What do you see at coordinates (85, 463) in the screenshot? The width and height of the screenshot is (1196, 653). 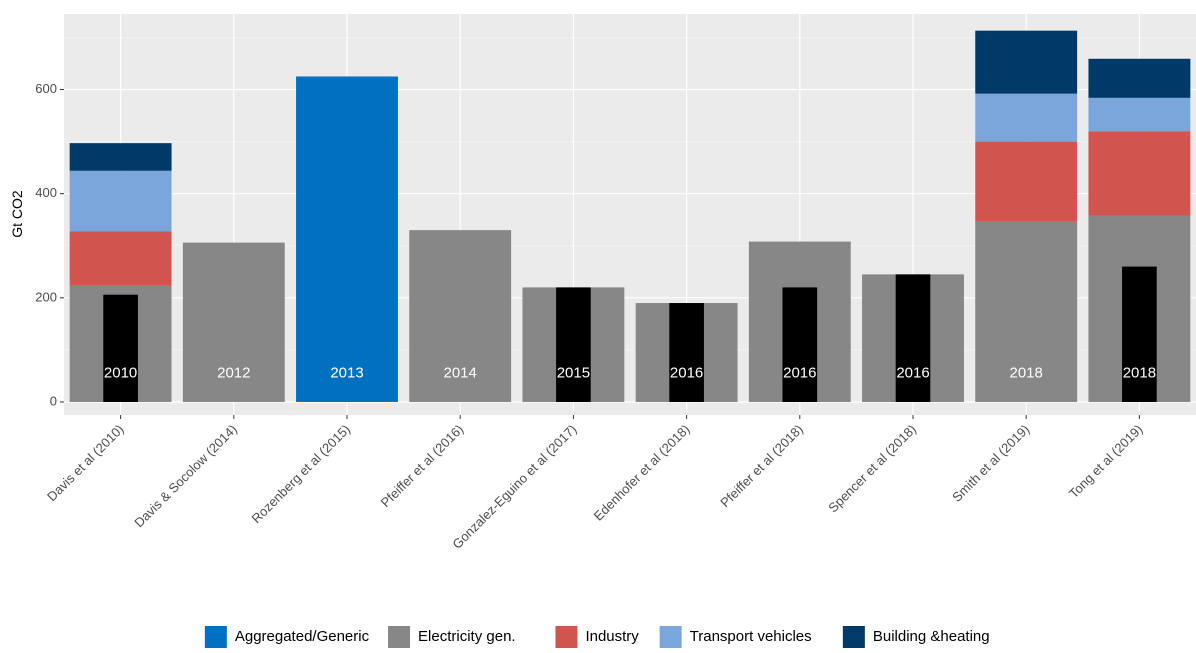 I see `x-tick-label: Davis et al (2010)` at bounding box center [85, 463].